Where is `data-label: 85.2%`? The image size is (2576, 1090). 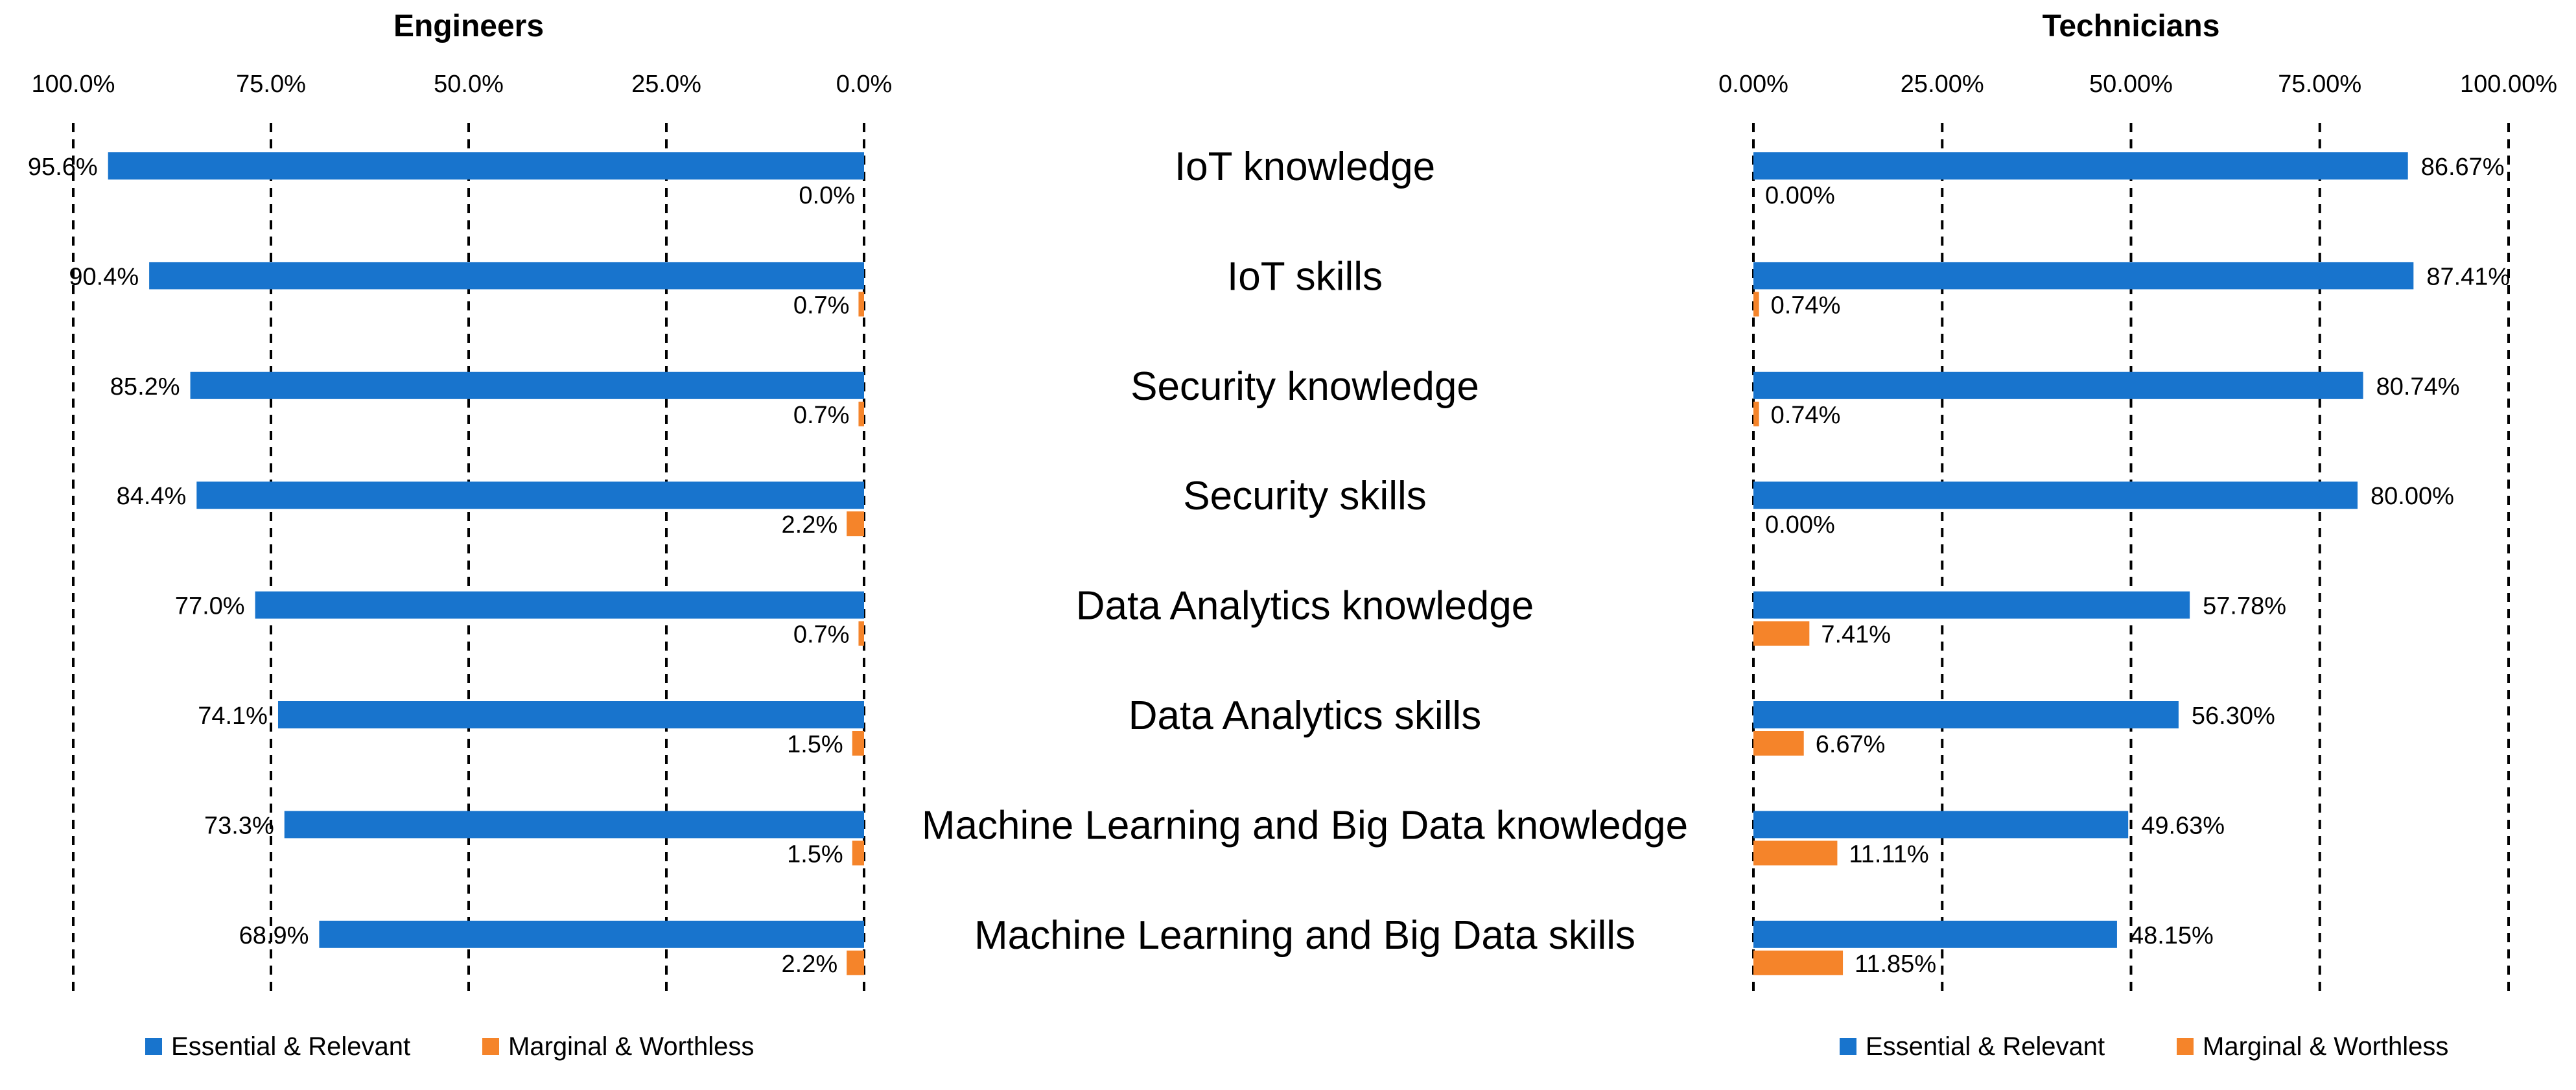 data-label: 85.2% is located at coordinates (145, 386).